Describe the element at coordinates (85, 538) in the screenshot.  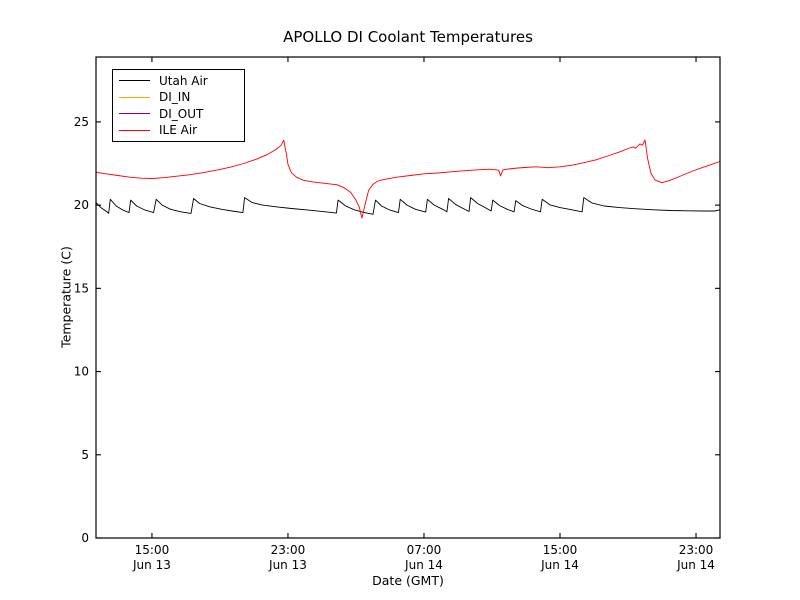
I see `y-tick-label: 0` at that location.